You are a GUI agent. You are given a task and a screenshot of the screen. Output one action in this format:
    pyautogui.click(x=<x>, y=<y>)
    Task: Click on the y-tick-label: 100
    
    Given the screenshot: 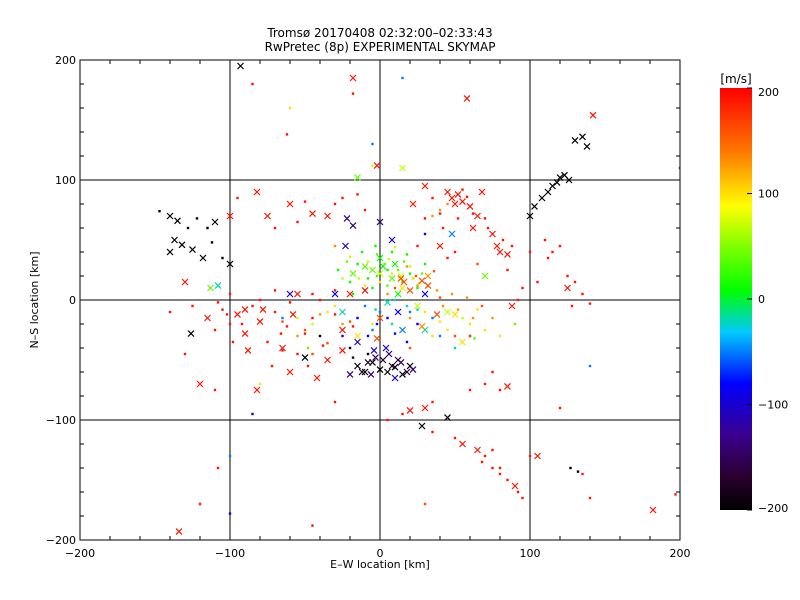 What is the action you would take?
    pyautogui.click(x=65, y=180)
    